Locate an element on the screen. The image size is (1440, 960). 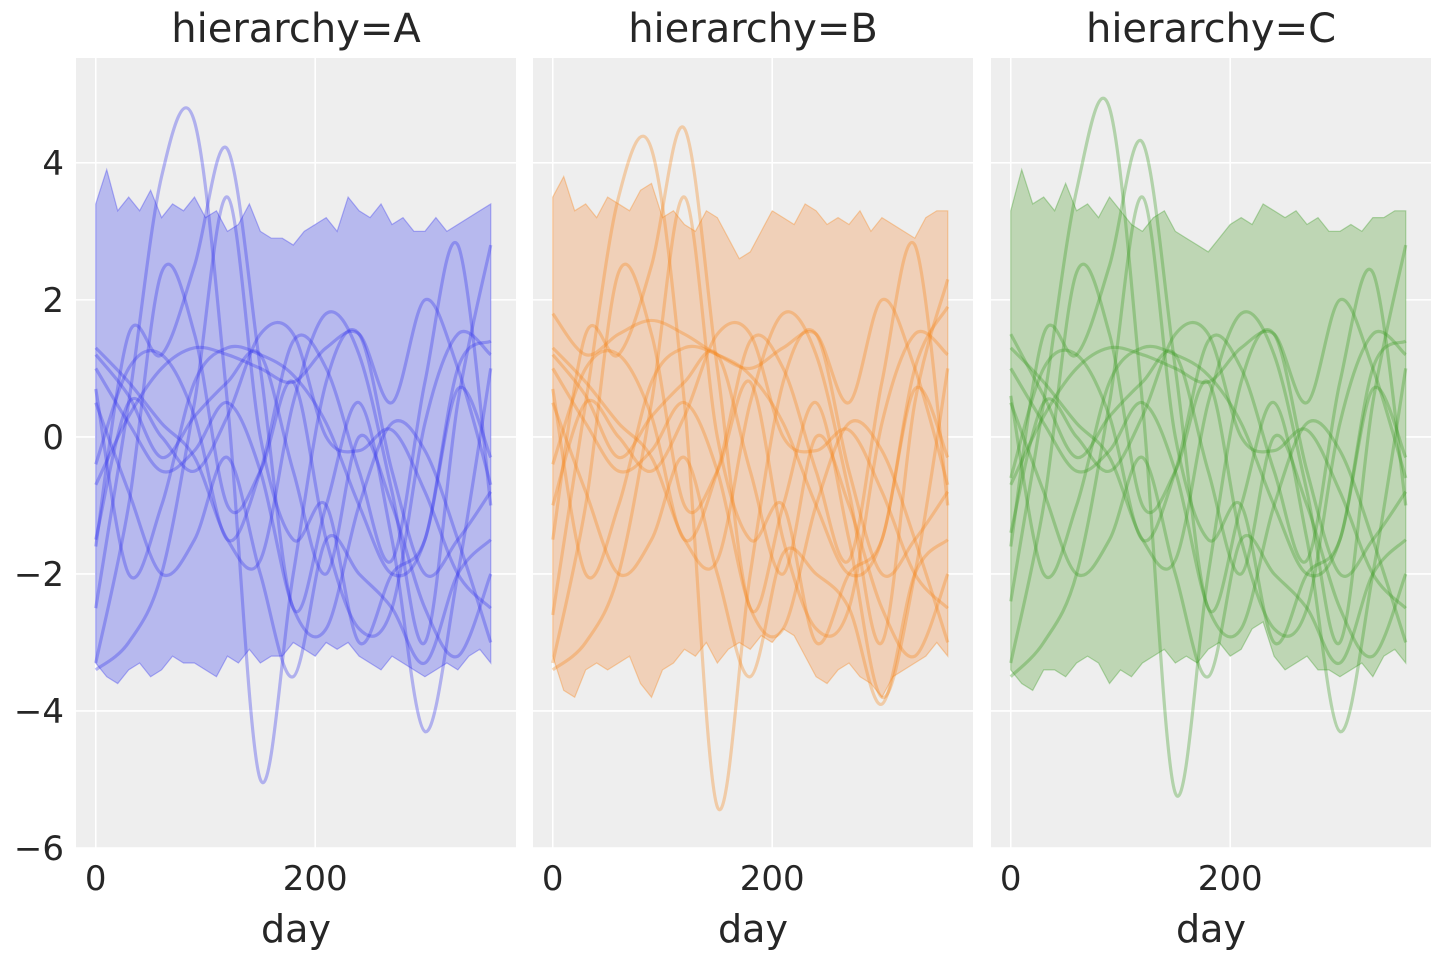
y-tick-label: 4 is located at coordinates (53, 164).